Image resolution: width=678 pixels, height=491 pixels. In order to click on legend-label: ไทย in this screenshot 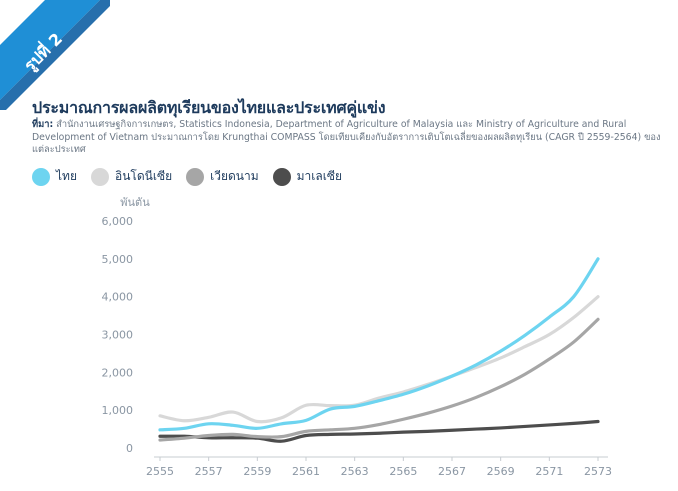, I will do `click(66, 176)`.